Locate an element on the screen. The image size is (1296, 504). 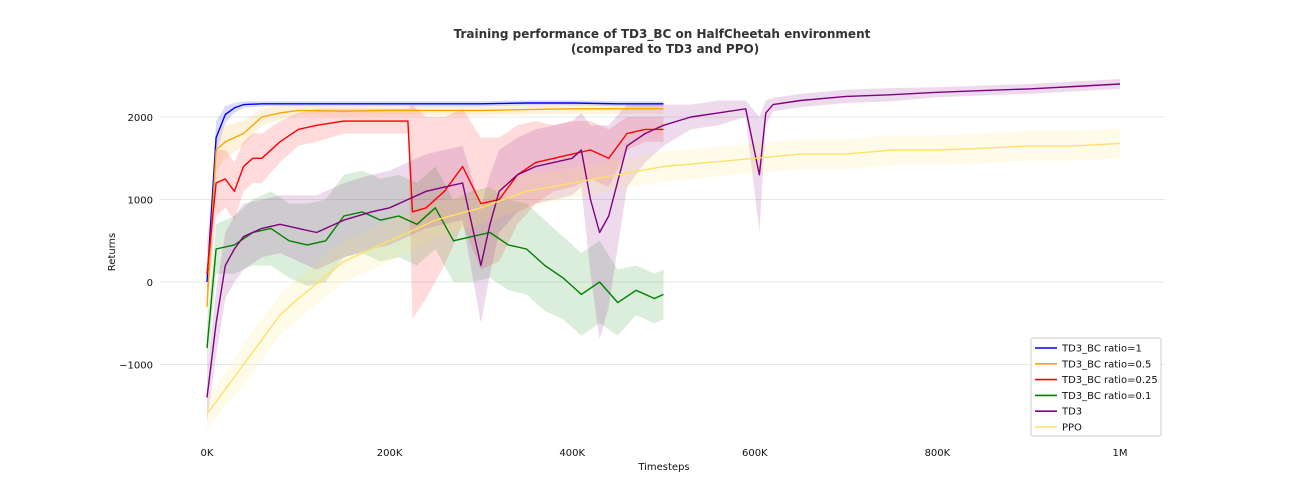
y-axis-label: Returns is located at coordinates (112, 252).